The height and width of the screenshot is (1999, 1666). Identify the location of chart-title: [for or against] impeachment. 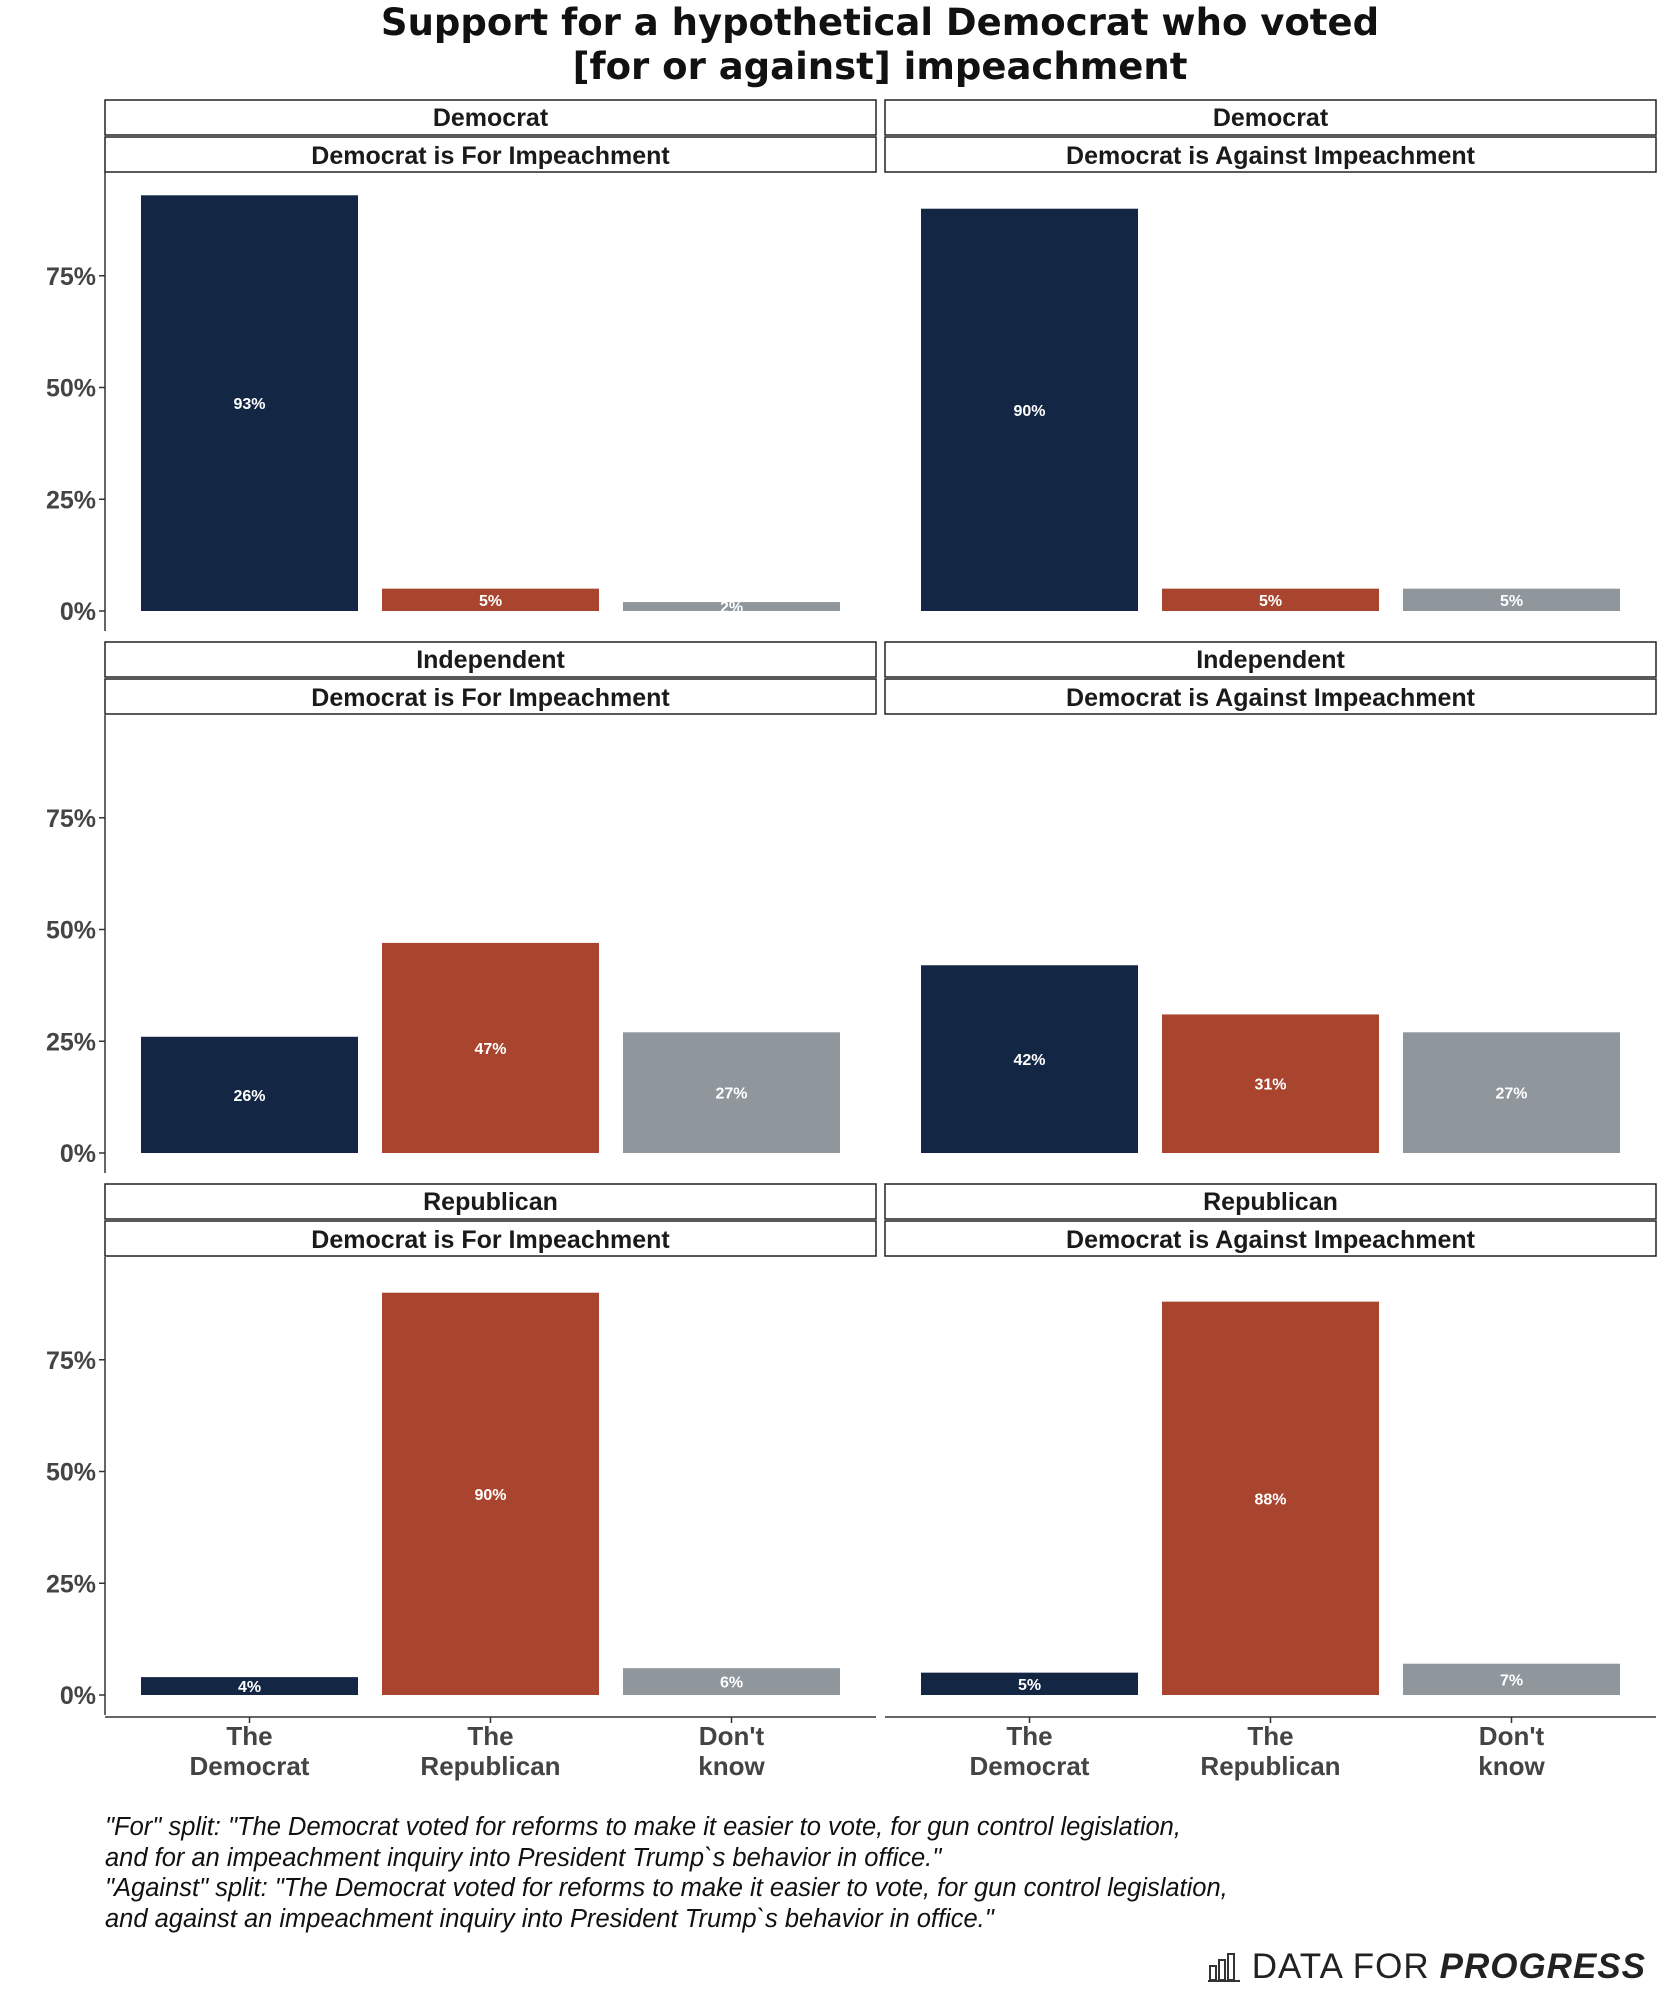
(880, 66).